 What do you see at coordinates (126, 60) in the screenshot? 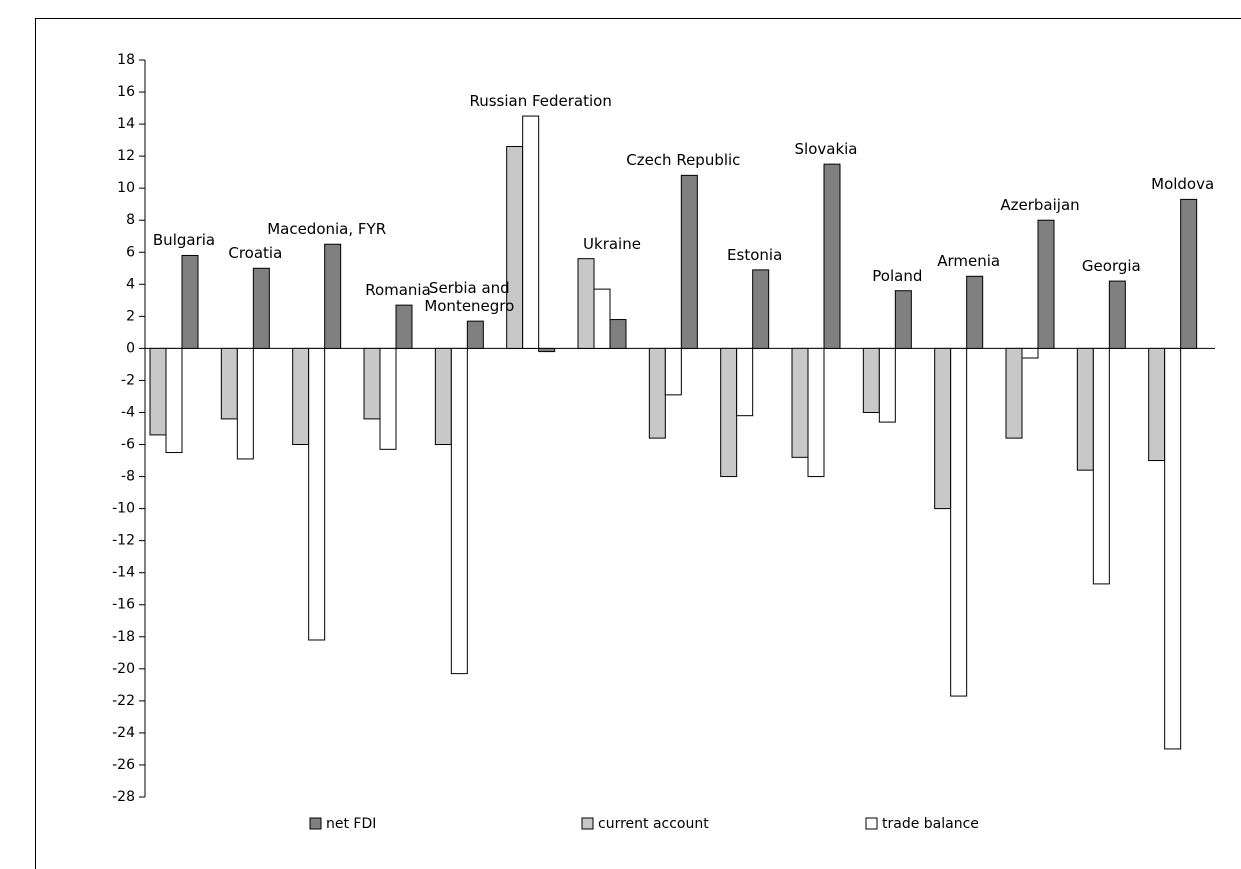
I see `y-tick-label: 18` at bounding box center [126, 60].